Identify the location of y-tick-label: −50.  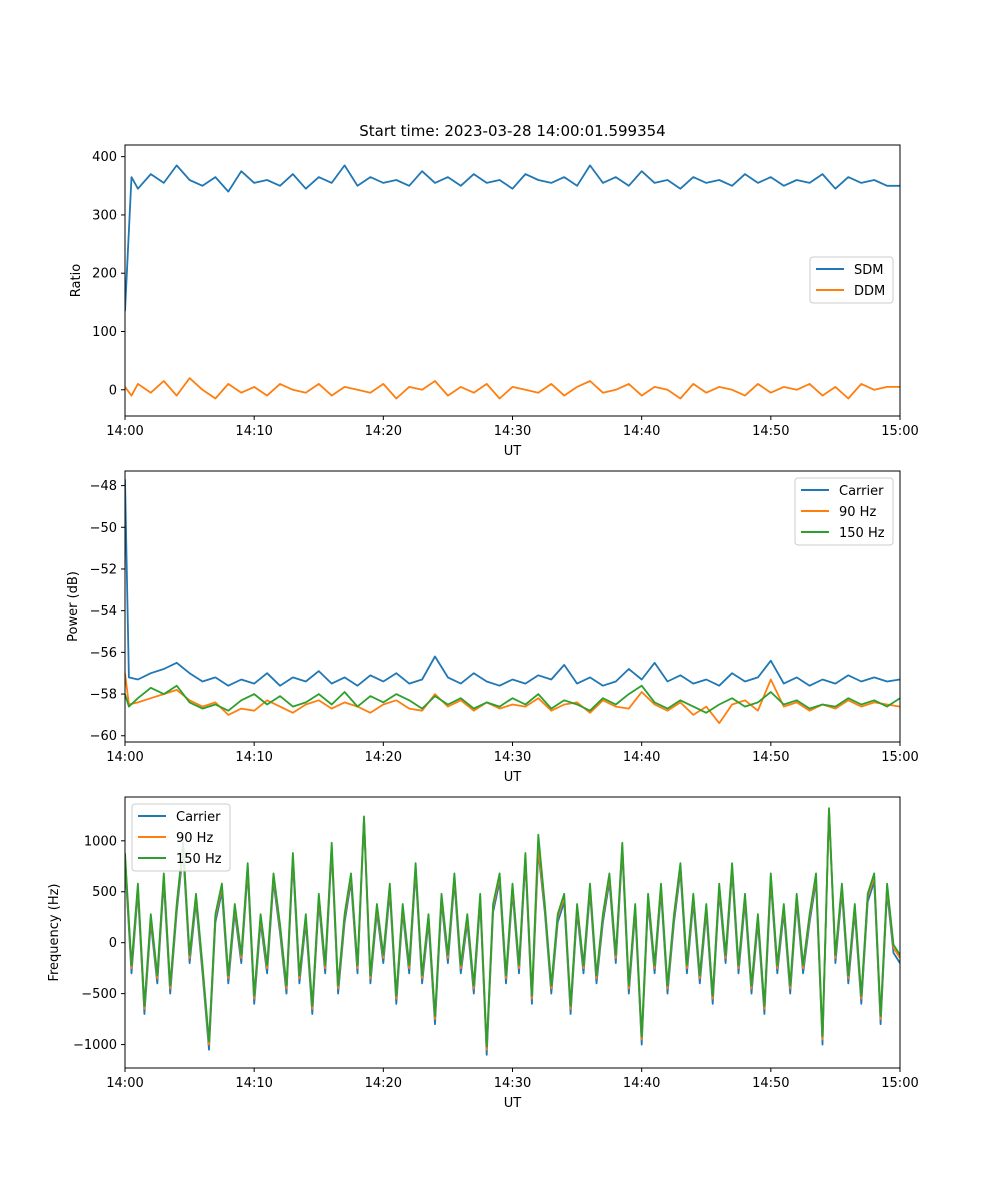
(103, 528).